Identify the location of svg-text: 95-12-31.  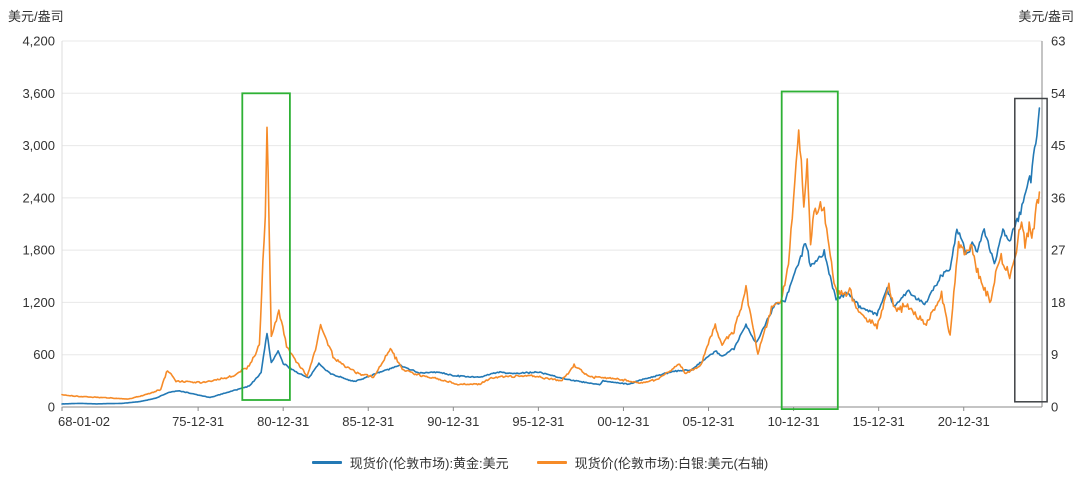
(538, 421).